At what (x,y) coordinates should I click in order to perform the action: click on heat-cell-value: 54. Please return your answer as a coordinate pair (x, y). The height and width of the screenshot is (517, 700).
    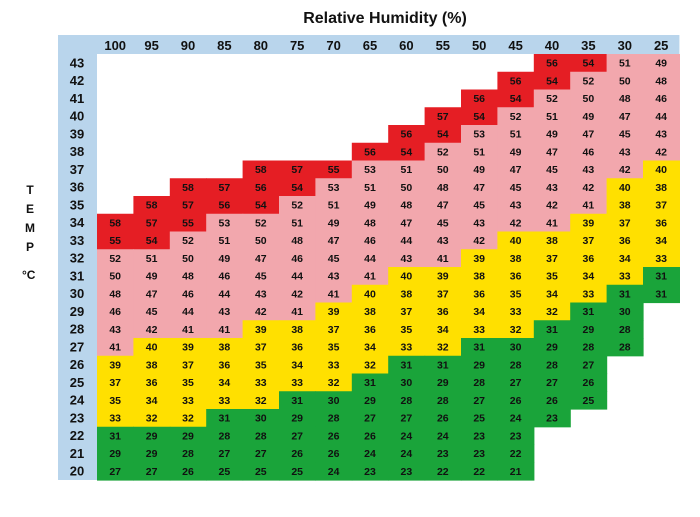
    Looking at the image, I should click on (552, 81).